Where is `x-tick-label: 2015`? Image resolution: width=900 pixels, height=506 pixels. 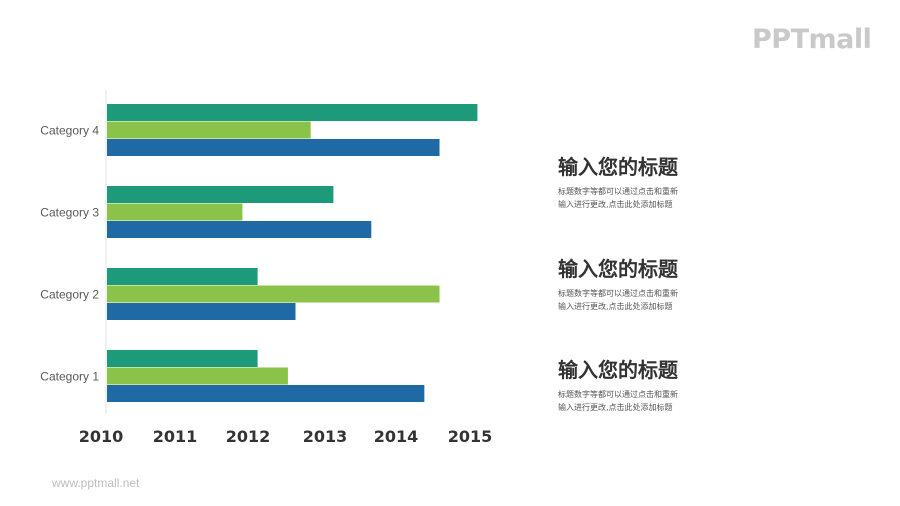
x-tick-label: 2015 is located at coordinates (470, 436).